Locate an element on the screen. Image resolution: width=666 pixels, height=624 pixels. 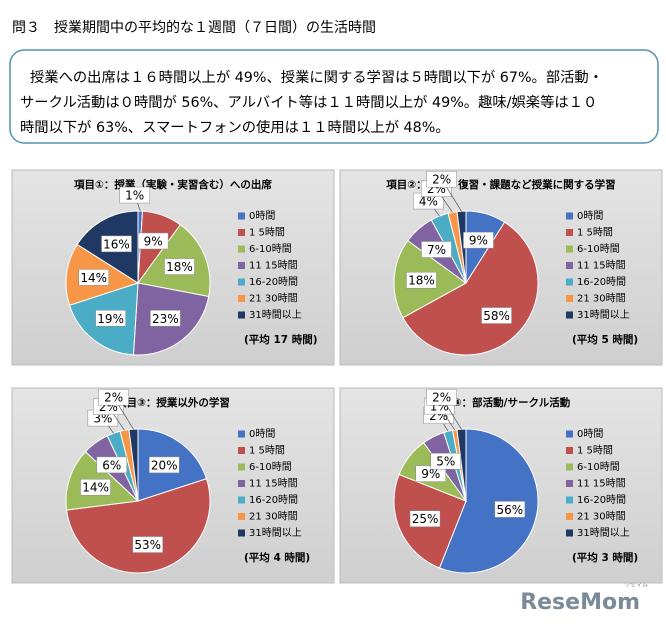
data-label: 7% is located at coordinates (436, 250).